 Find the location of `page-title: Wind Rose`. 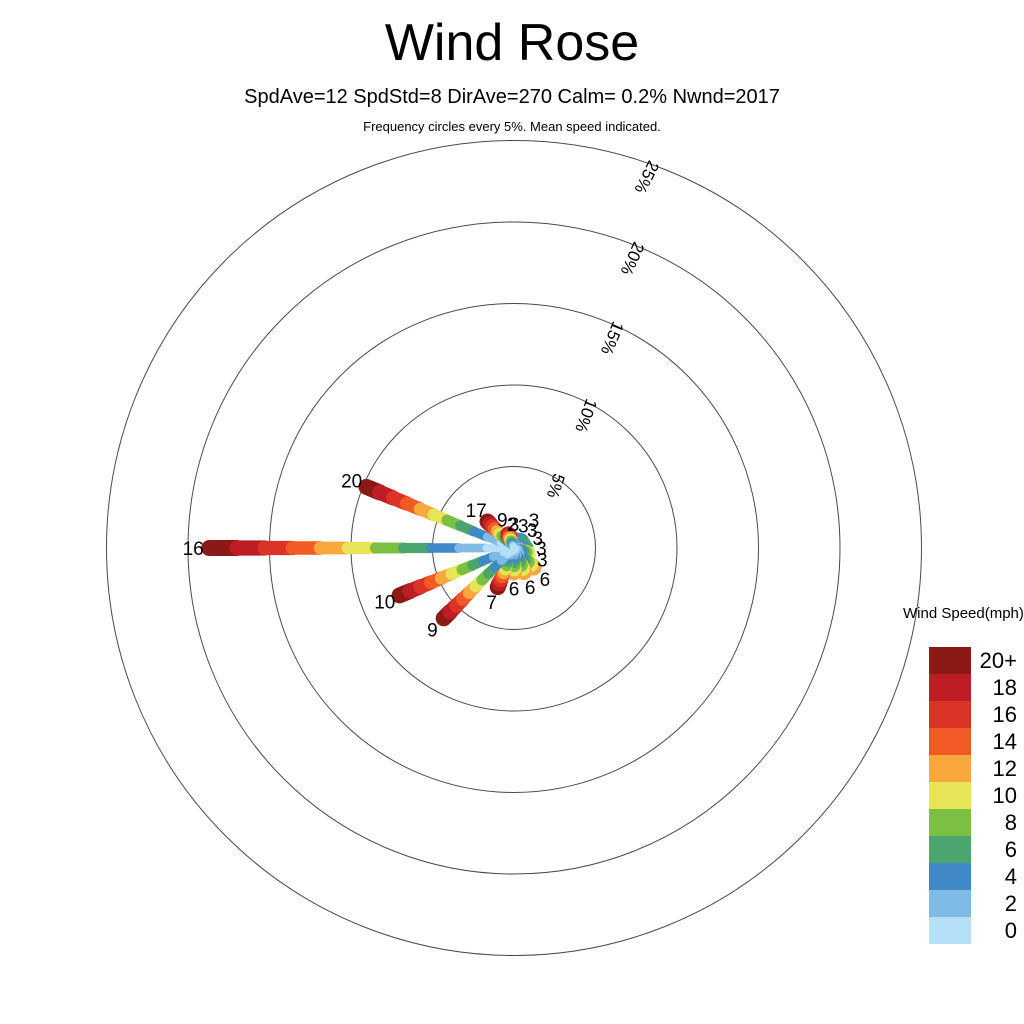

page-title: Wind Rose is located at coordinates (512, 43).